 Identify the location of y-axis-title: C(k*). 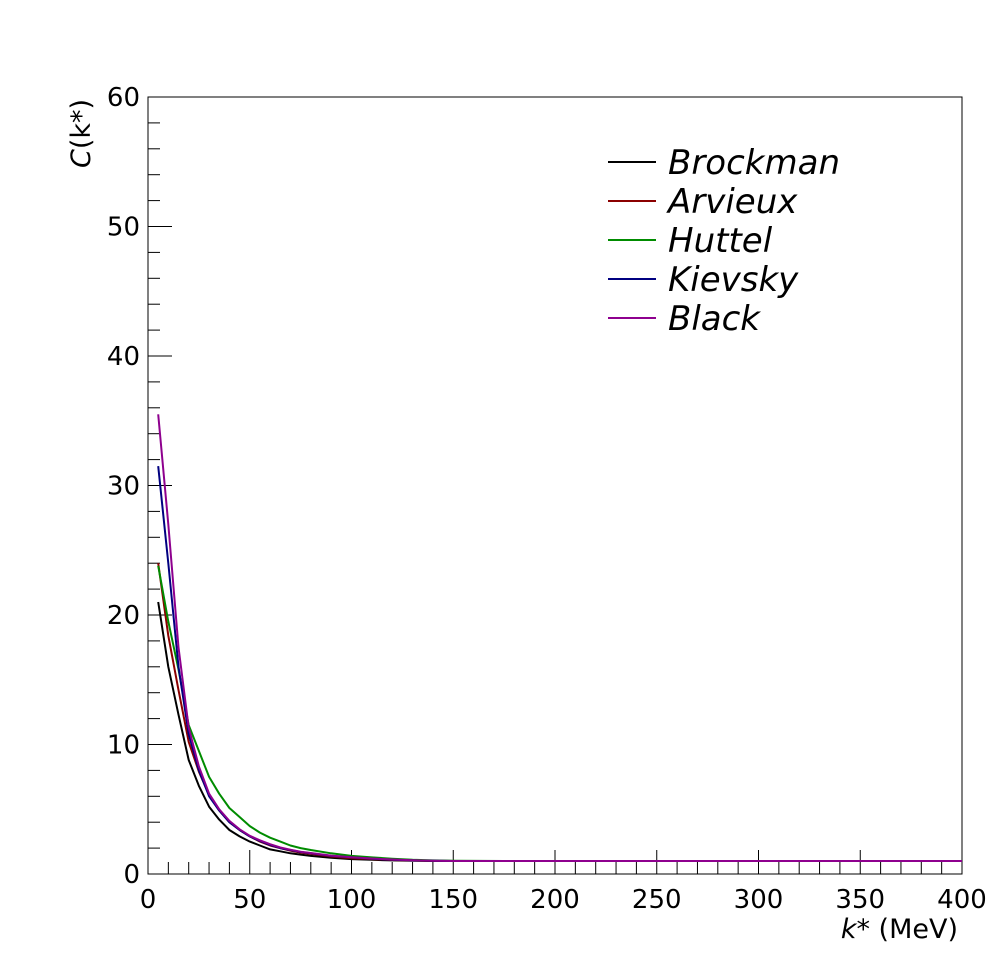
(81, 133).